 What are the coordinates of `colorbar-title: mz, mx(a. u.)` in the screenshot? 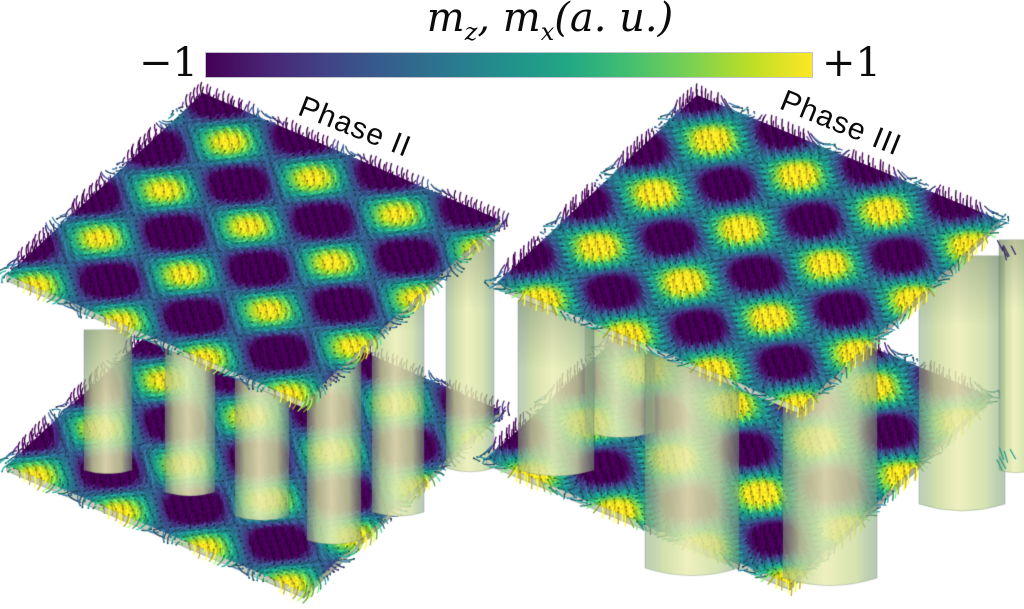 It's located at (550, 28).